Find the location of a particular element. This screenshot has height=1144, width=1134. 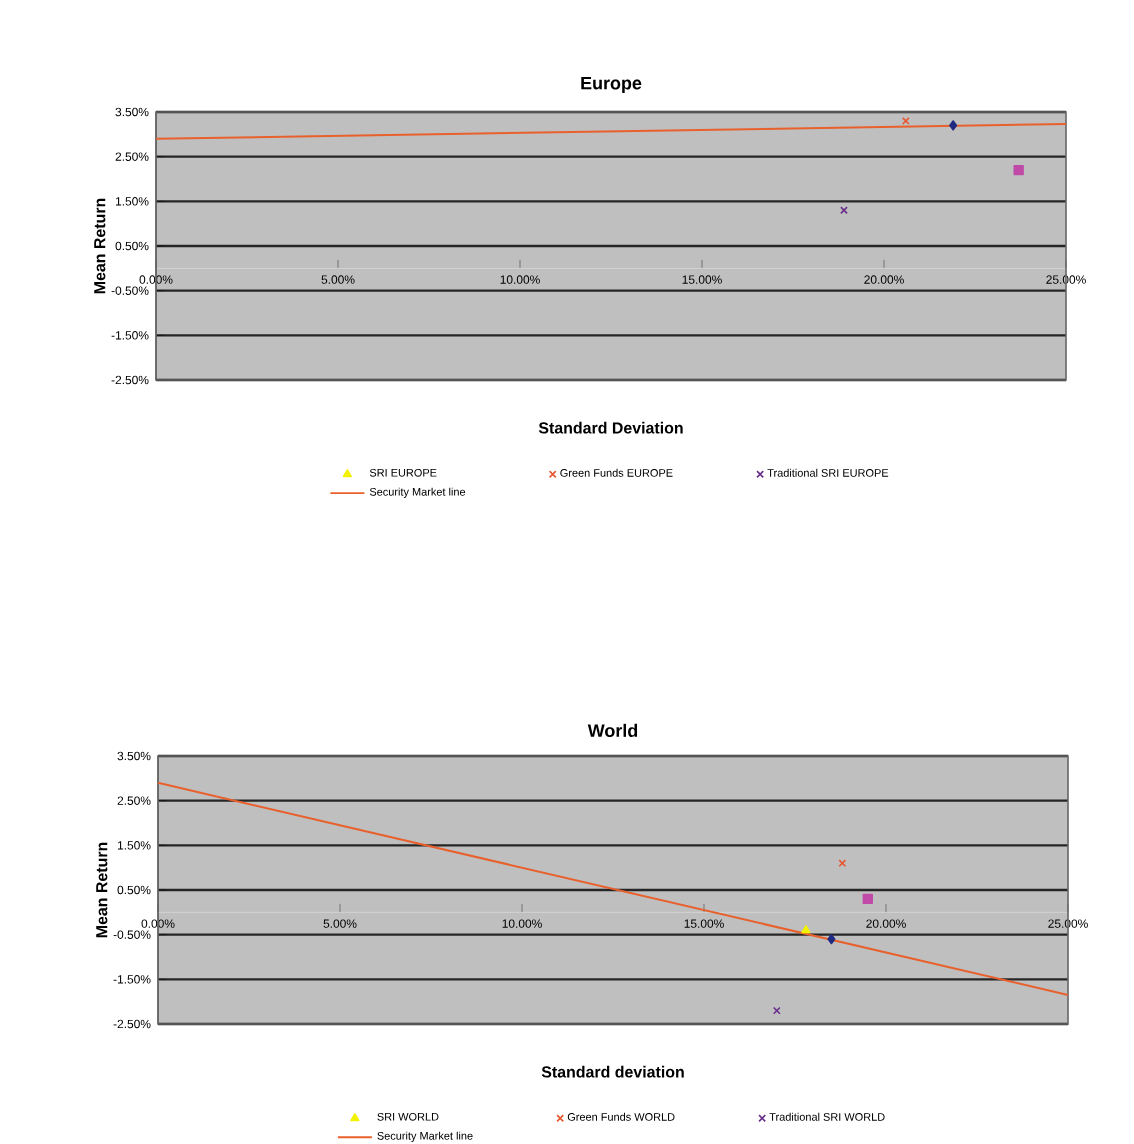

chart-title: Europe is located at coordinates (611, 84).